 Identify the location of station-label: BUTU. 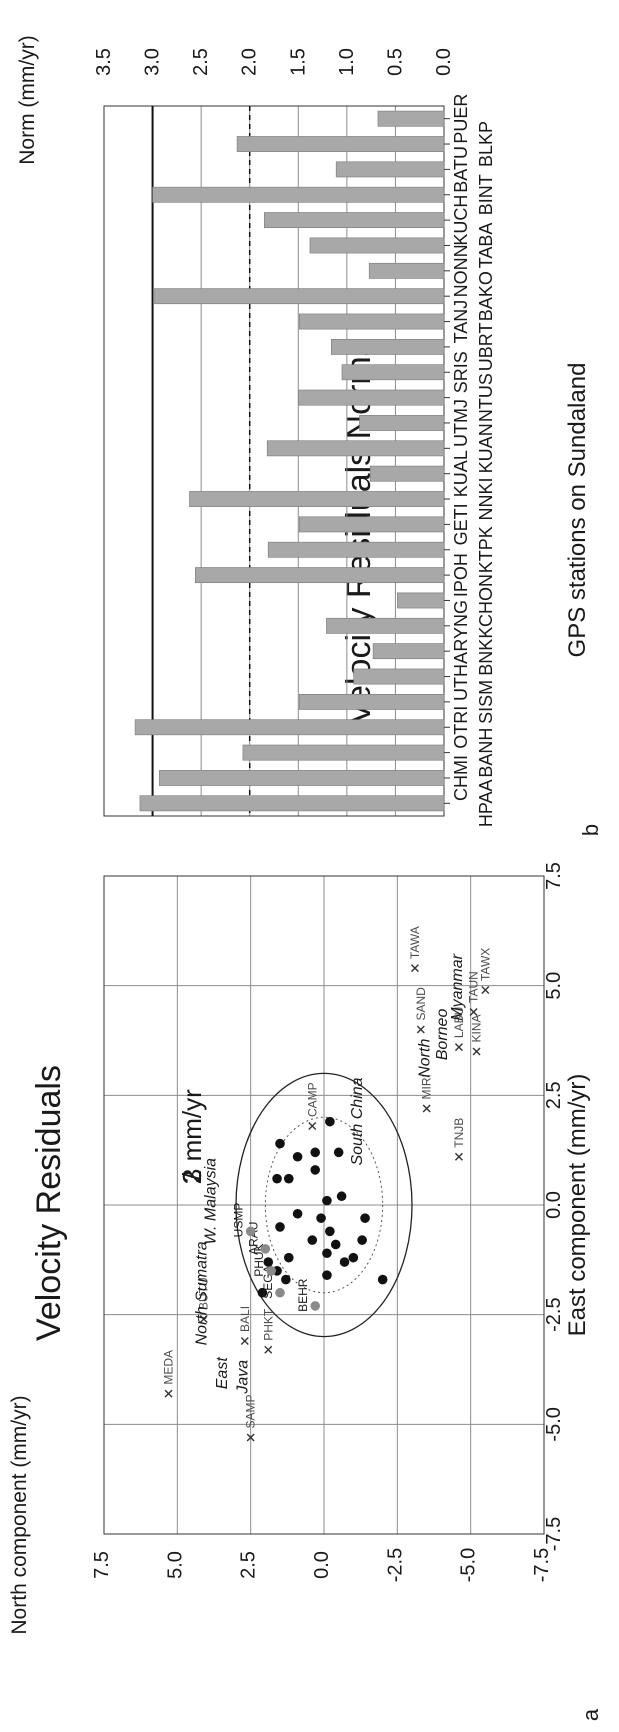
(204, 1293).